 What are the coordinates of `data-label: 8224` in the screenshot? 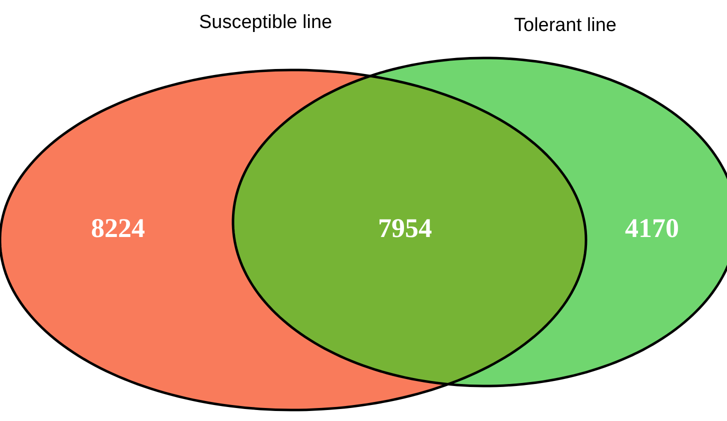 It's located at (118, 228).